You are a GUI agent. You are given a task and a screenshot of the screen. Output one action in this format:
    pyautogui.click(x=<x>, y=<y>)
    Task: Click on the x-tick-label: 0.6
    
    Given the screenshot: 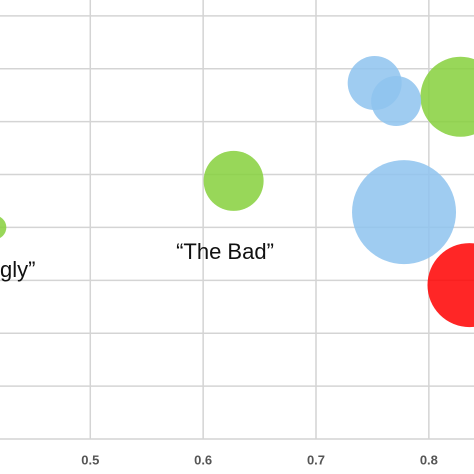 What is the action you would take?
    pyautogui.click(x=203, y=459)
    